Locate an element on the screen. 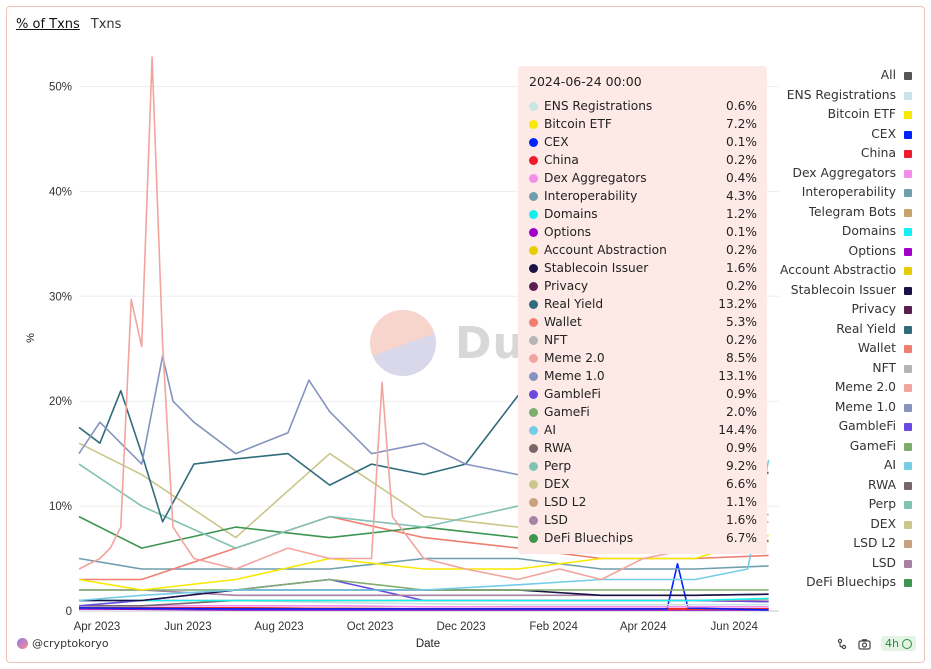 Image resolution: width=931 pixels, height=669 pixels. tooltip-row: Meme 1.0 13.1% is located at coordinates (643, 376).